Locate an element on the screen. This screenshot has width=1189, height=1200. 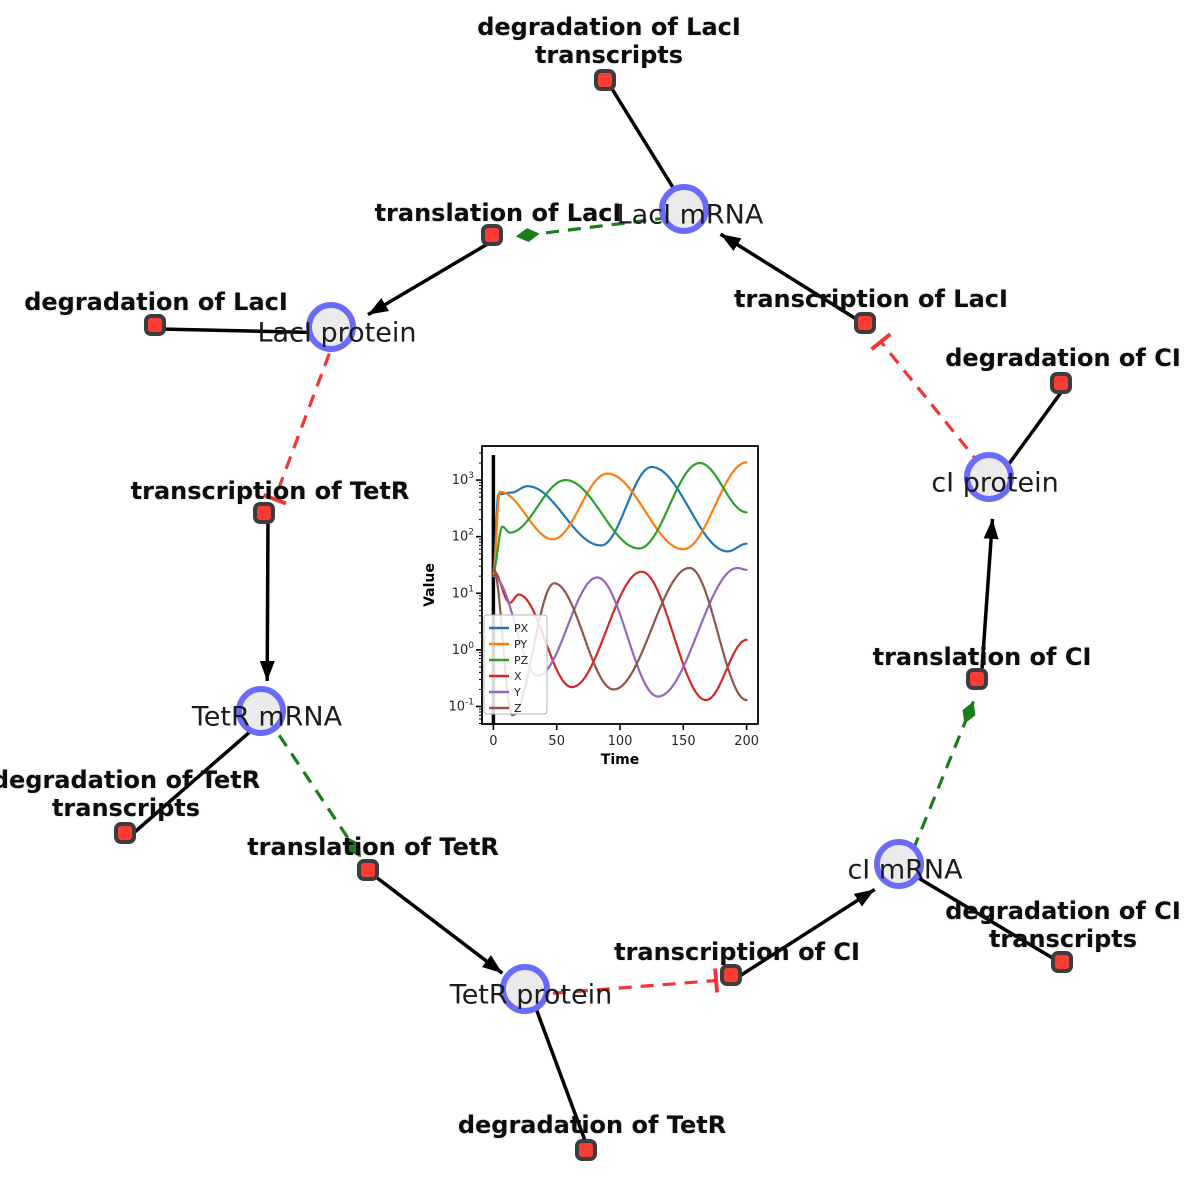
reaction-label-txn_lacI: transcription of LacI is located at coordinates (871, 299).